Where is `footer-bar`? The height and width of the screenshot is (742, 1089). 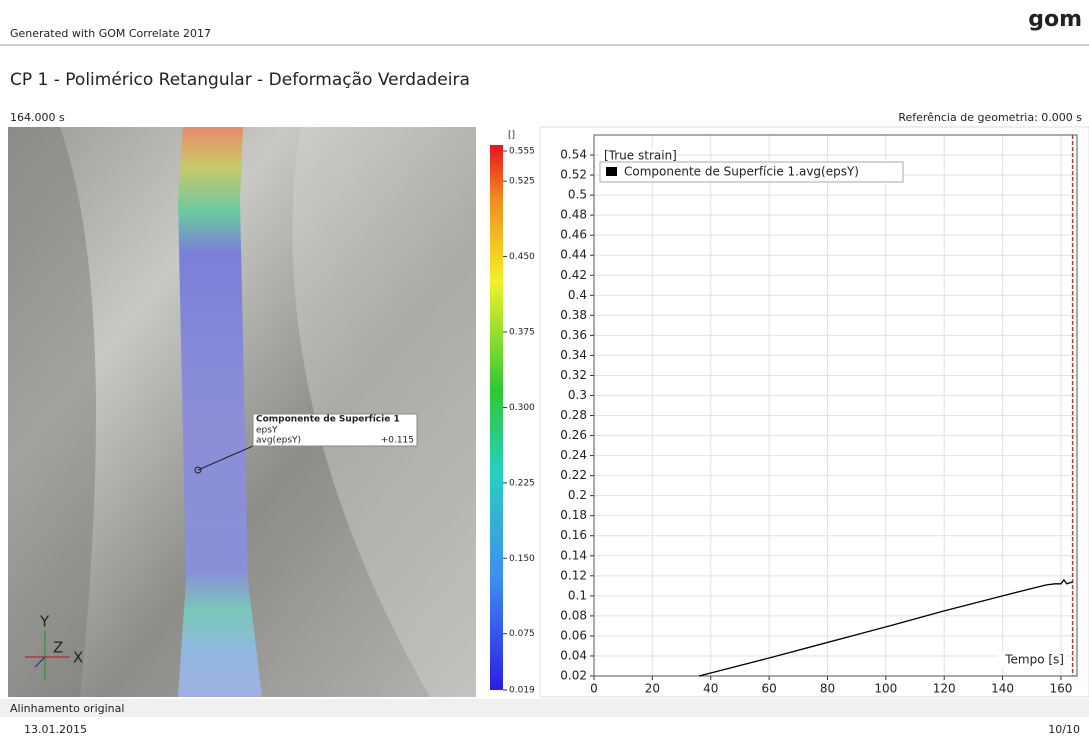
footer-bar is located at coordinates (544, 708).